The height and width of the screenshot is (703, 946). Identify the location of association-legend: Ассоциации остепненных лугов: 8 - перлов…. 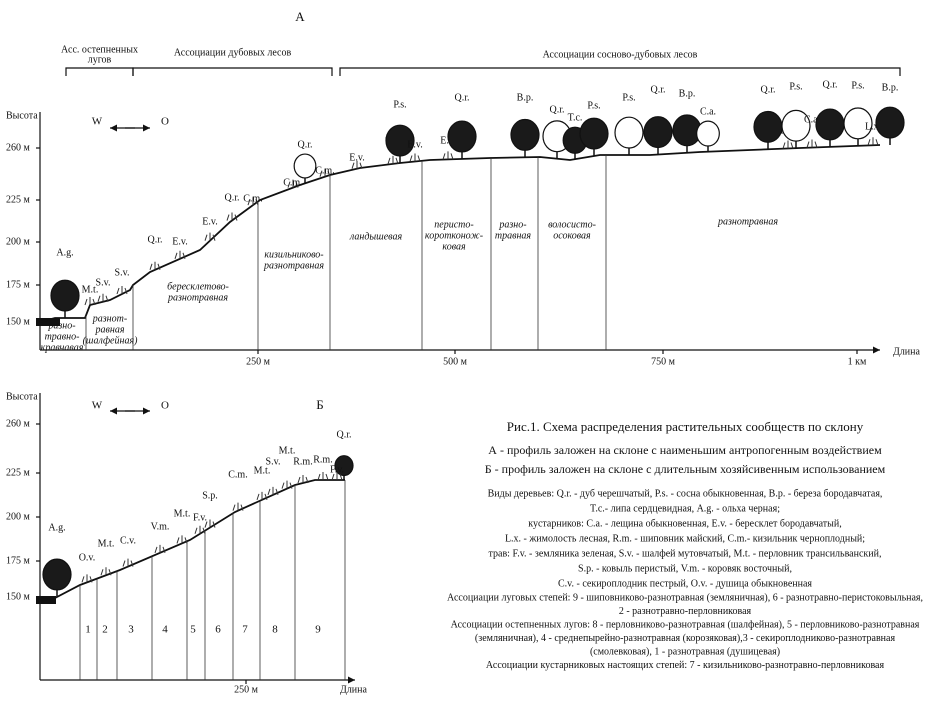
(685, 624).